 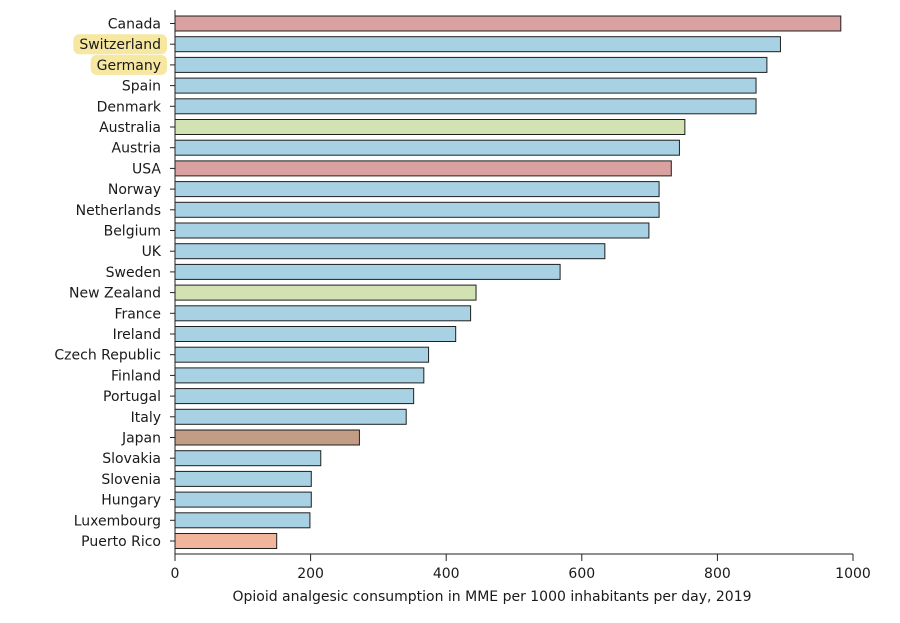 What do you see at coordinates (315, 334) in the screenshot?
I see `bar-ireland` at bounding box center [315, 334].